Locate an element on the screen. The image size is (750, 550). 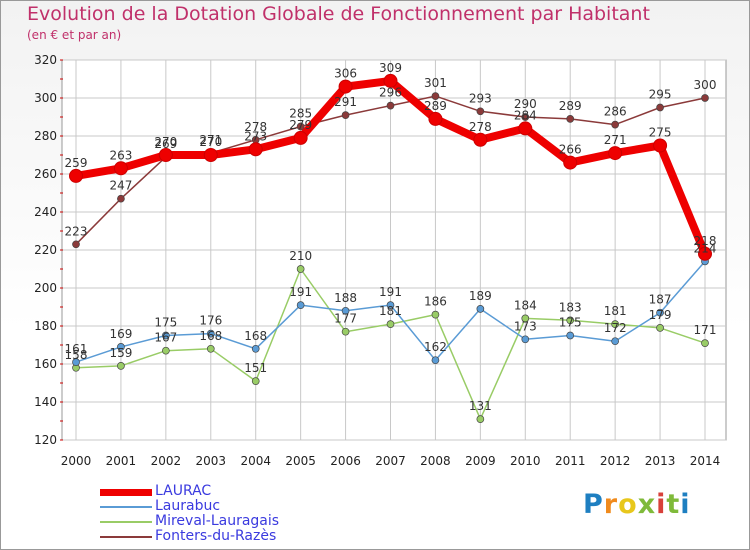
data-label: 191 is located at coordinates (390, 292).